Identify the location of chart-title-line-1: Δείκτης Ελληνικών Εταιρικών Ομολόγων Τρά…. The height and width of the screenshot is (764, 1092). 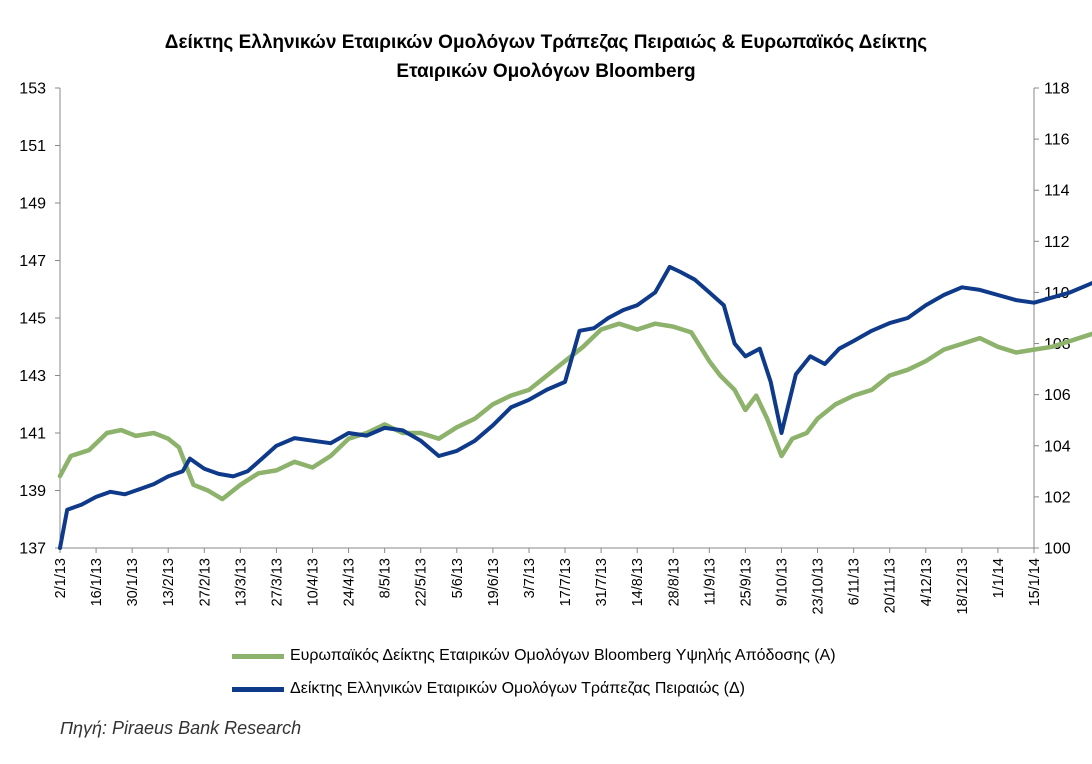
(546, 42).